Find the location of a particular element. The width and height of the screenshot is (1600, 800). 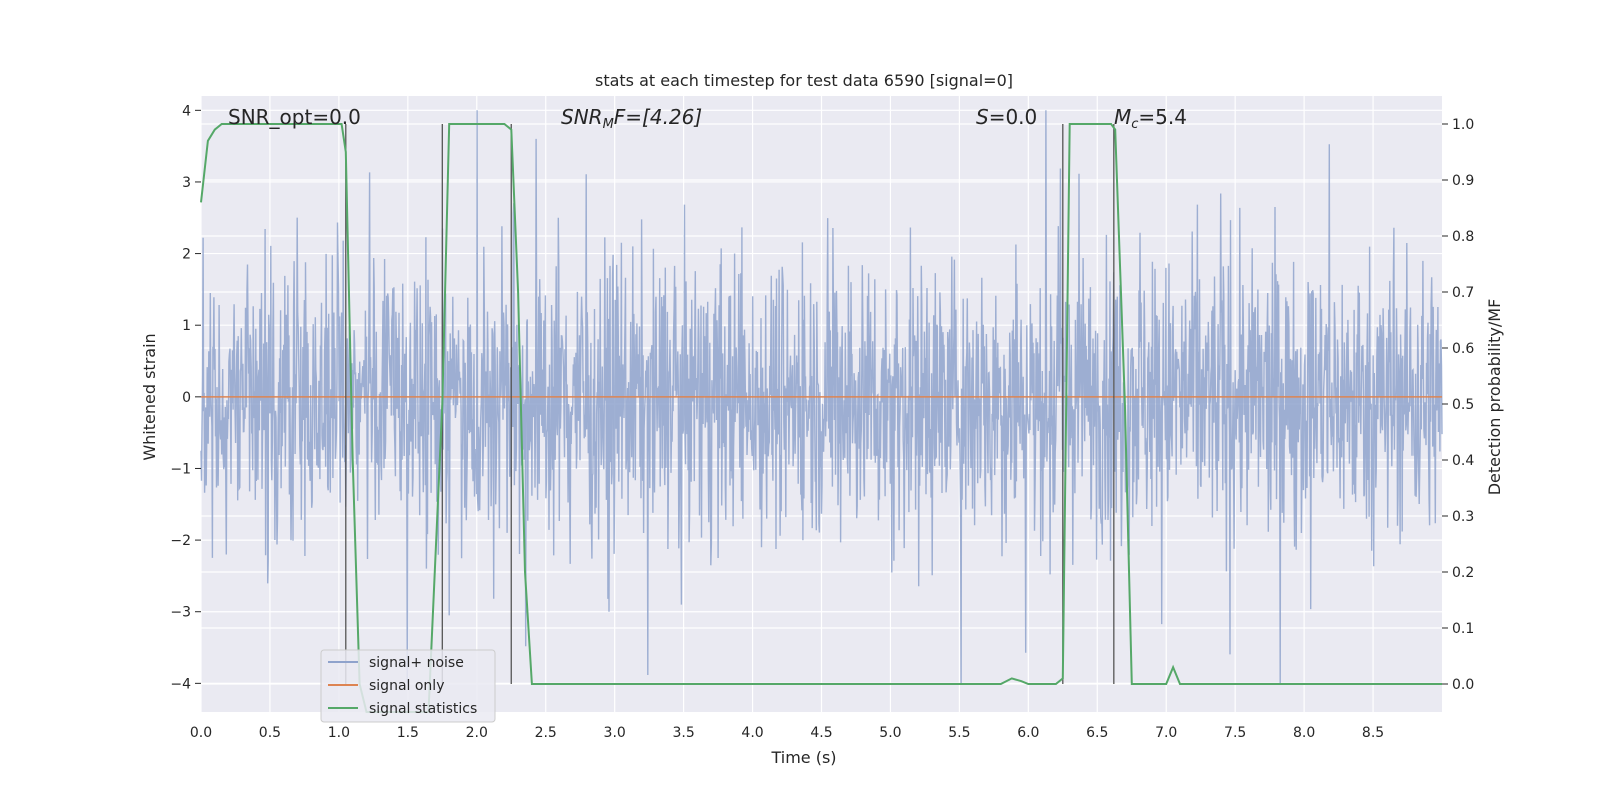

y2-tick-label: 0.2 is located at coordinates (1463, 573).